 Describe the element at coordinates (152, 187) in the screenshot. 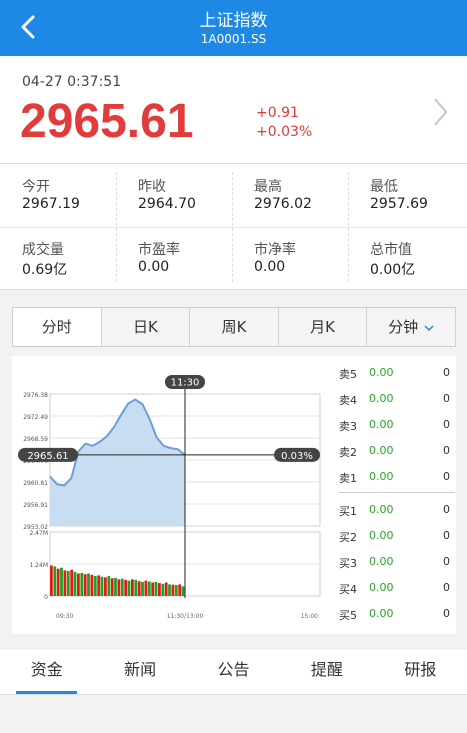

I see `stat-label: 昨收` at that location.